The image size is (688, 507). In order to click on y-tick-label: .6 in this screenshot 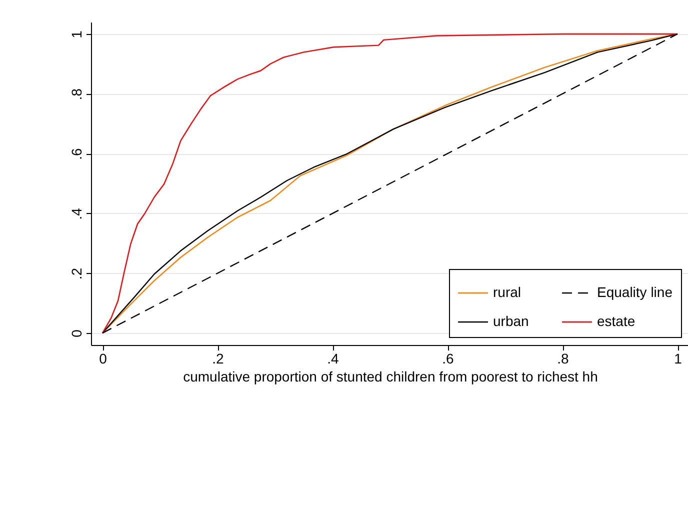, I will do `click(76, 154)`.